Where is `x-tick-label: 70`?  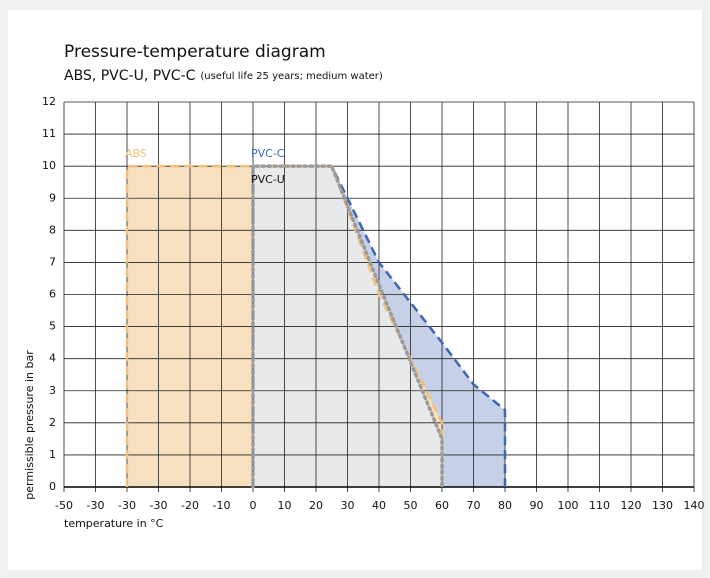
x-tick-label: 70 is located at coordinates (474, 505).